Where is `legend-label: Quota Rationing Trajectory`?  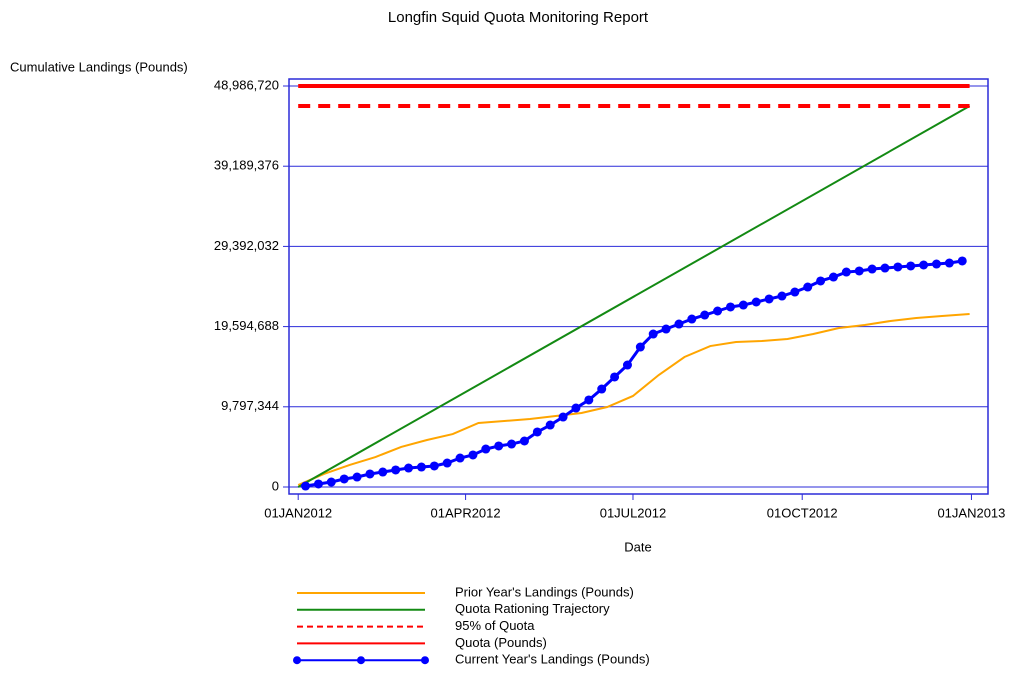 legend-label: Quota Rationing Trajectory is located at coordinates (532, 608).